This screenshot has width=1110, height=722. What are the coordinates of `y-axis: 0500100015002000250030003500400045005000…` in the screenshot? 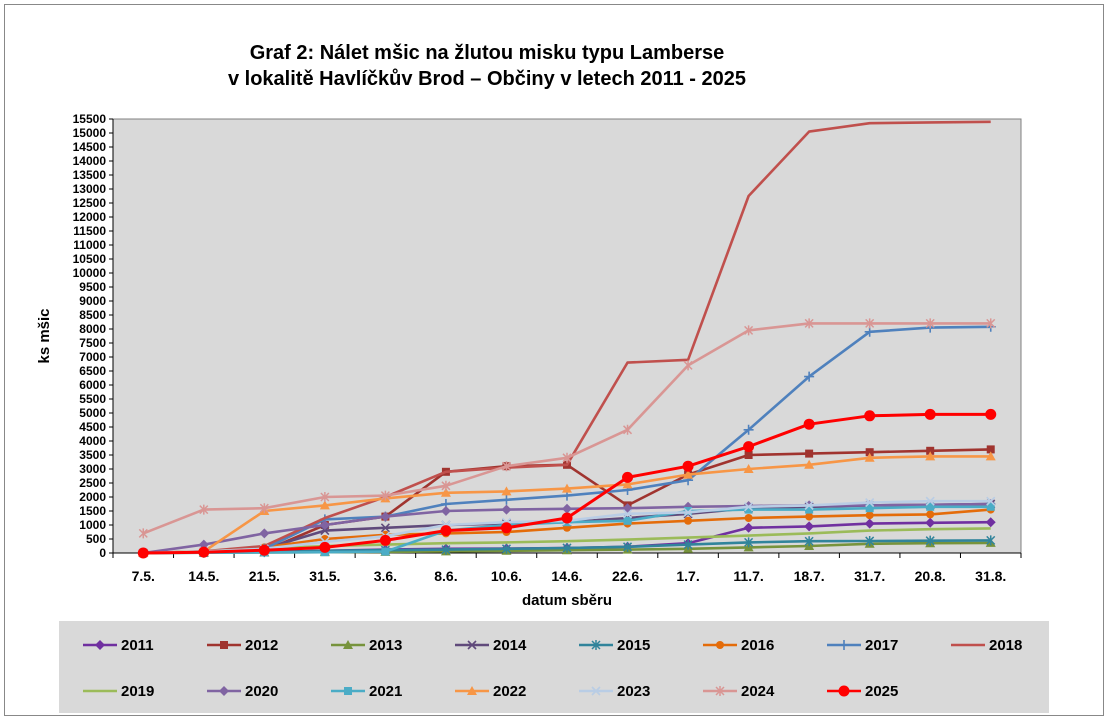 It's located at (93, 336).